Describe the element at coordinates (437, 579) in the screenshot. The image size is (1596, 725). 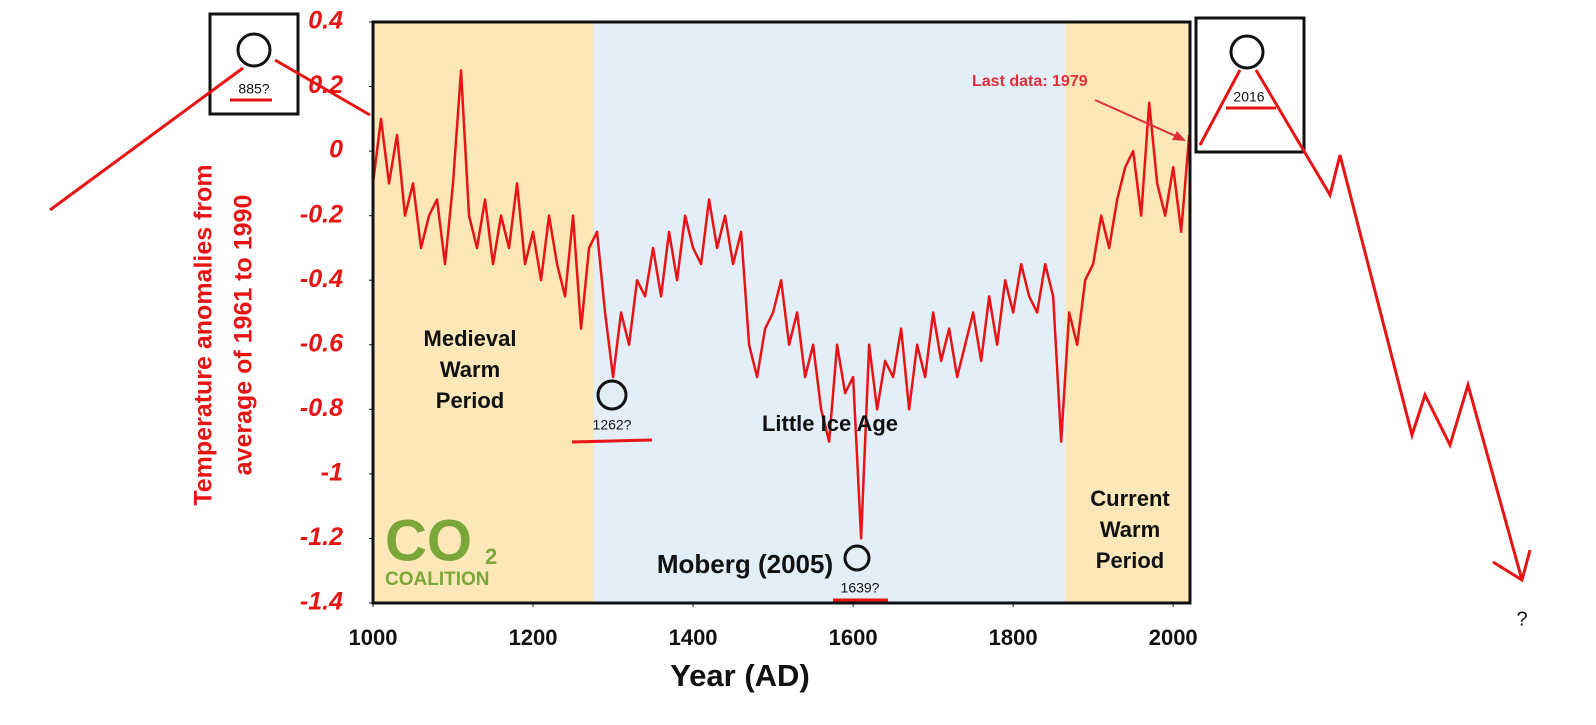
I see `logo-name: COALITION` at that location.